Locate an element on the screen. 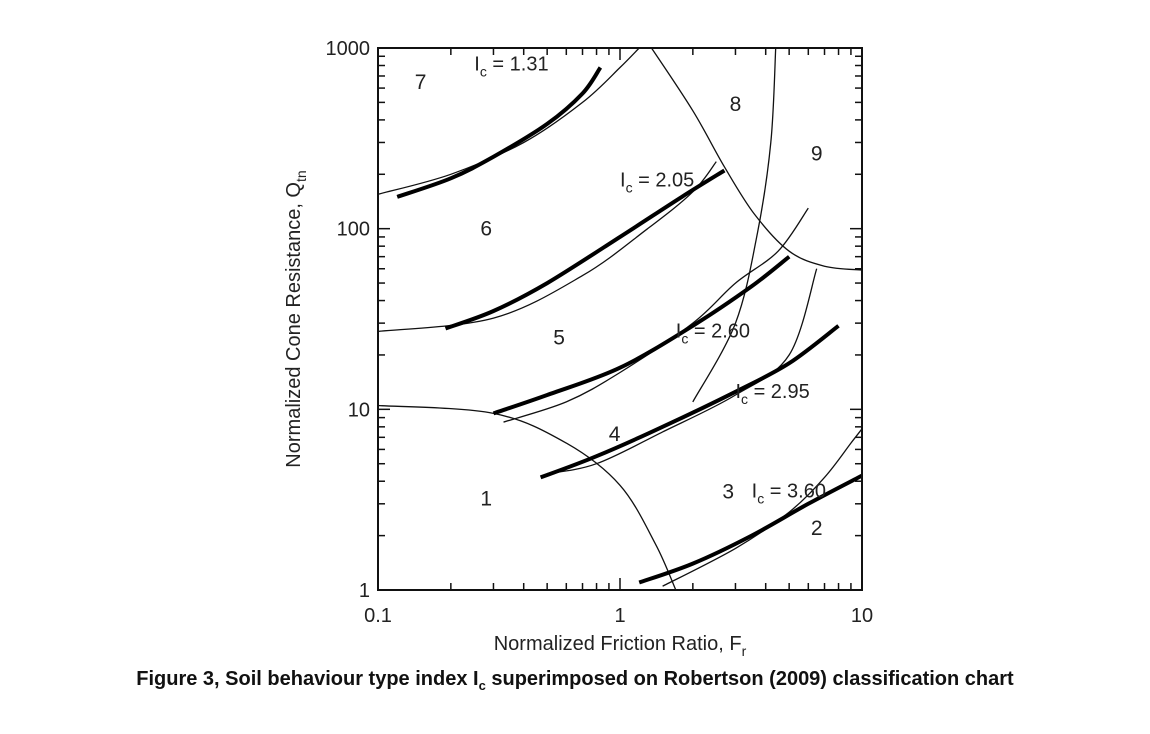 Image resolution: width=1150 pixels, height=734 pixels. ic-curve-label: Ic = 2.05 is located at coordinates (657, 182).